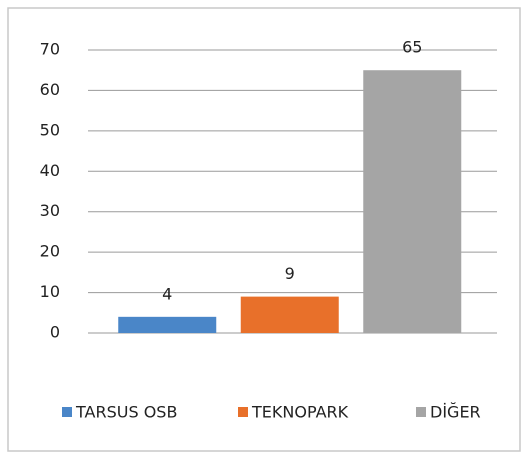 Image resolution: width=529 pixels, height=460 pixels. What do you see at coordinates (50, 291) in the screenshot?
I see `y-tick-label: 10` at bounding box center [50, 291].